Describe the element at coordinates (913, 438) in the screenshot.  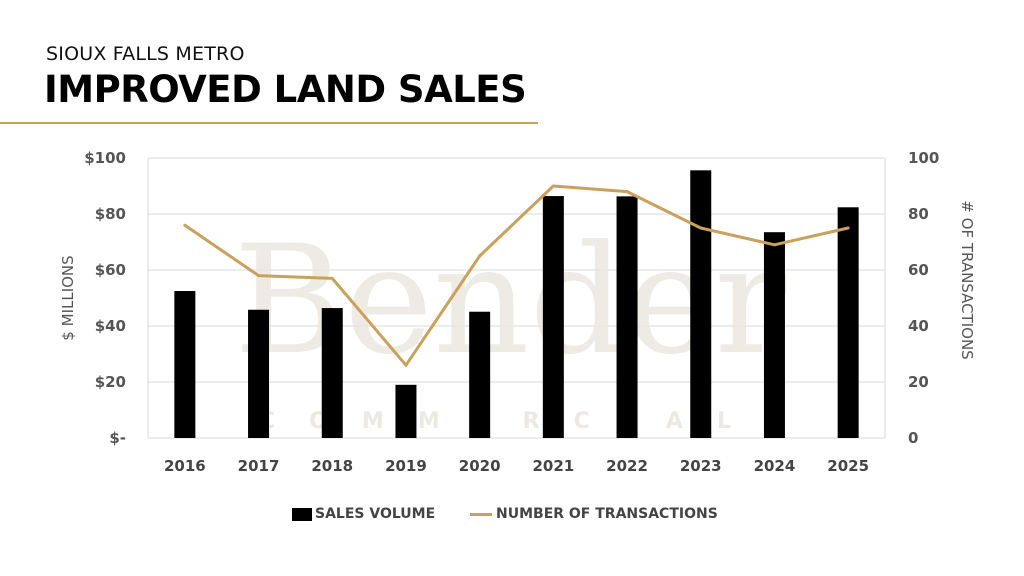
I see `y-tick-right: 0` at that location.